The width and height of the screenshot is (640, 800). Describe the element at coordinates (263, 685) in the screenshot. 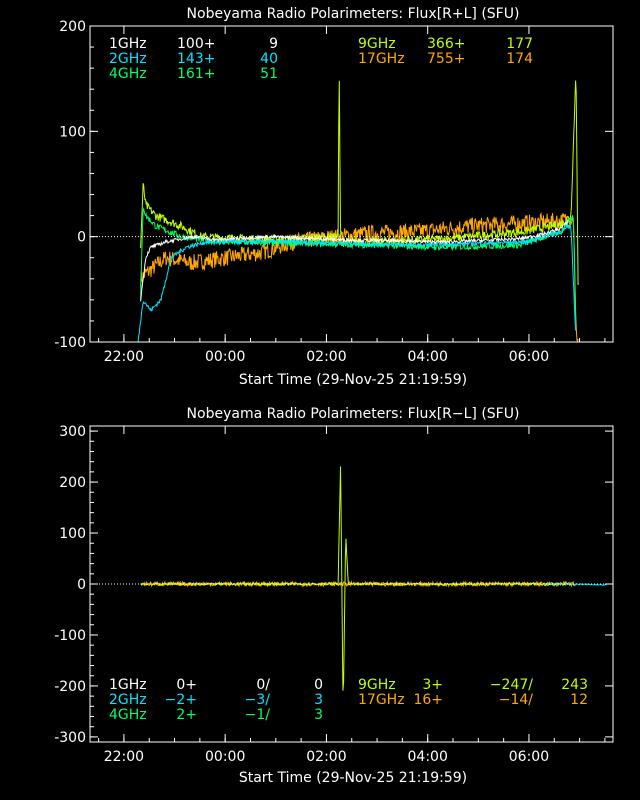

I see `legend-ratio: 0/` at that location.